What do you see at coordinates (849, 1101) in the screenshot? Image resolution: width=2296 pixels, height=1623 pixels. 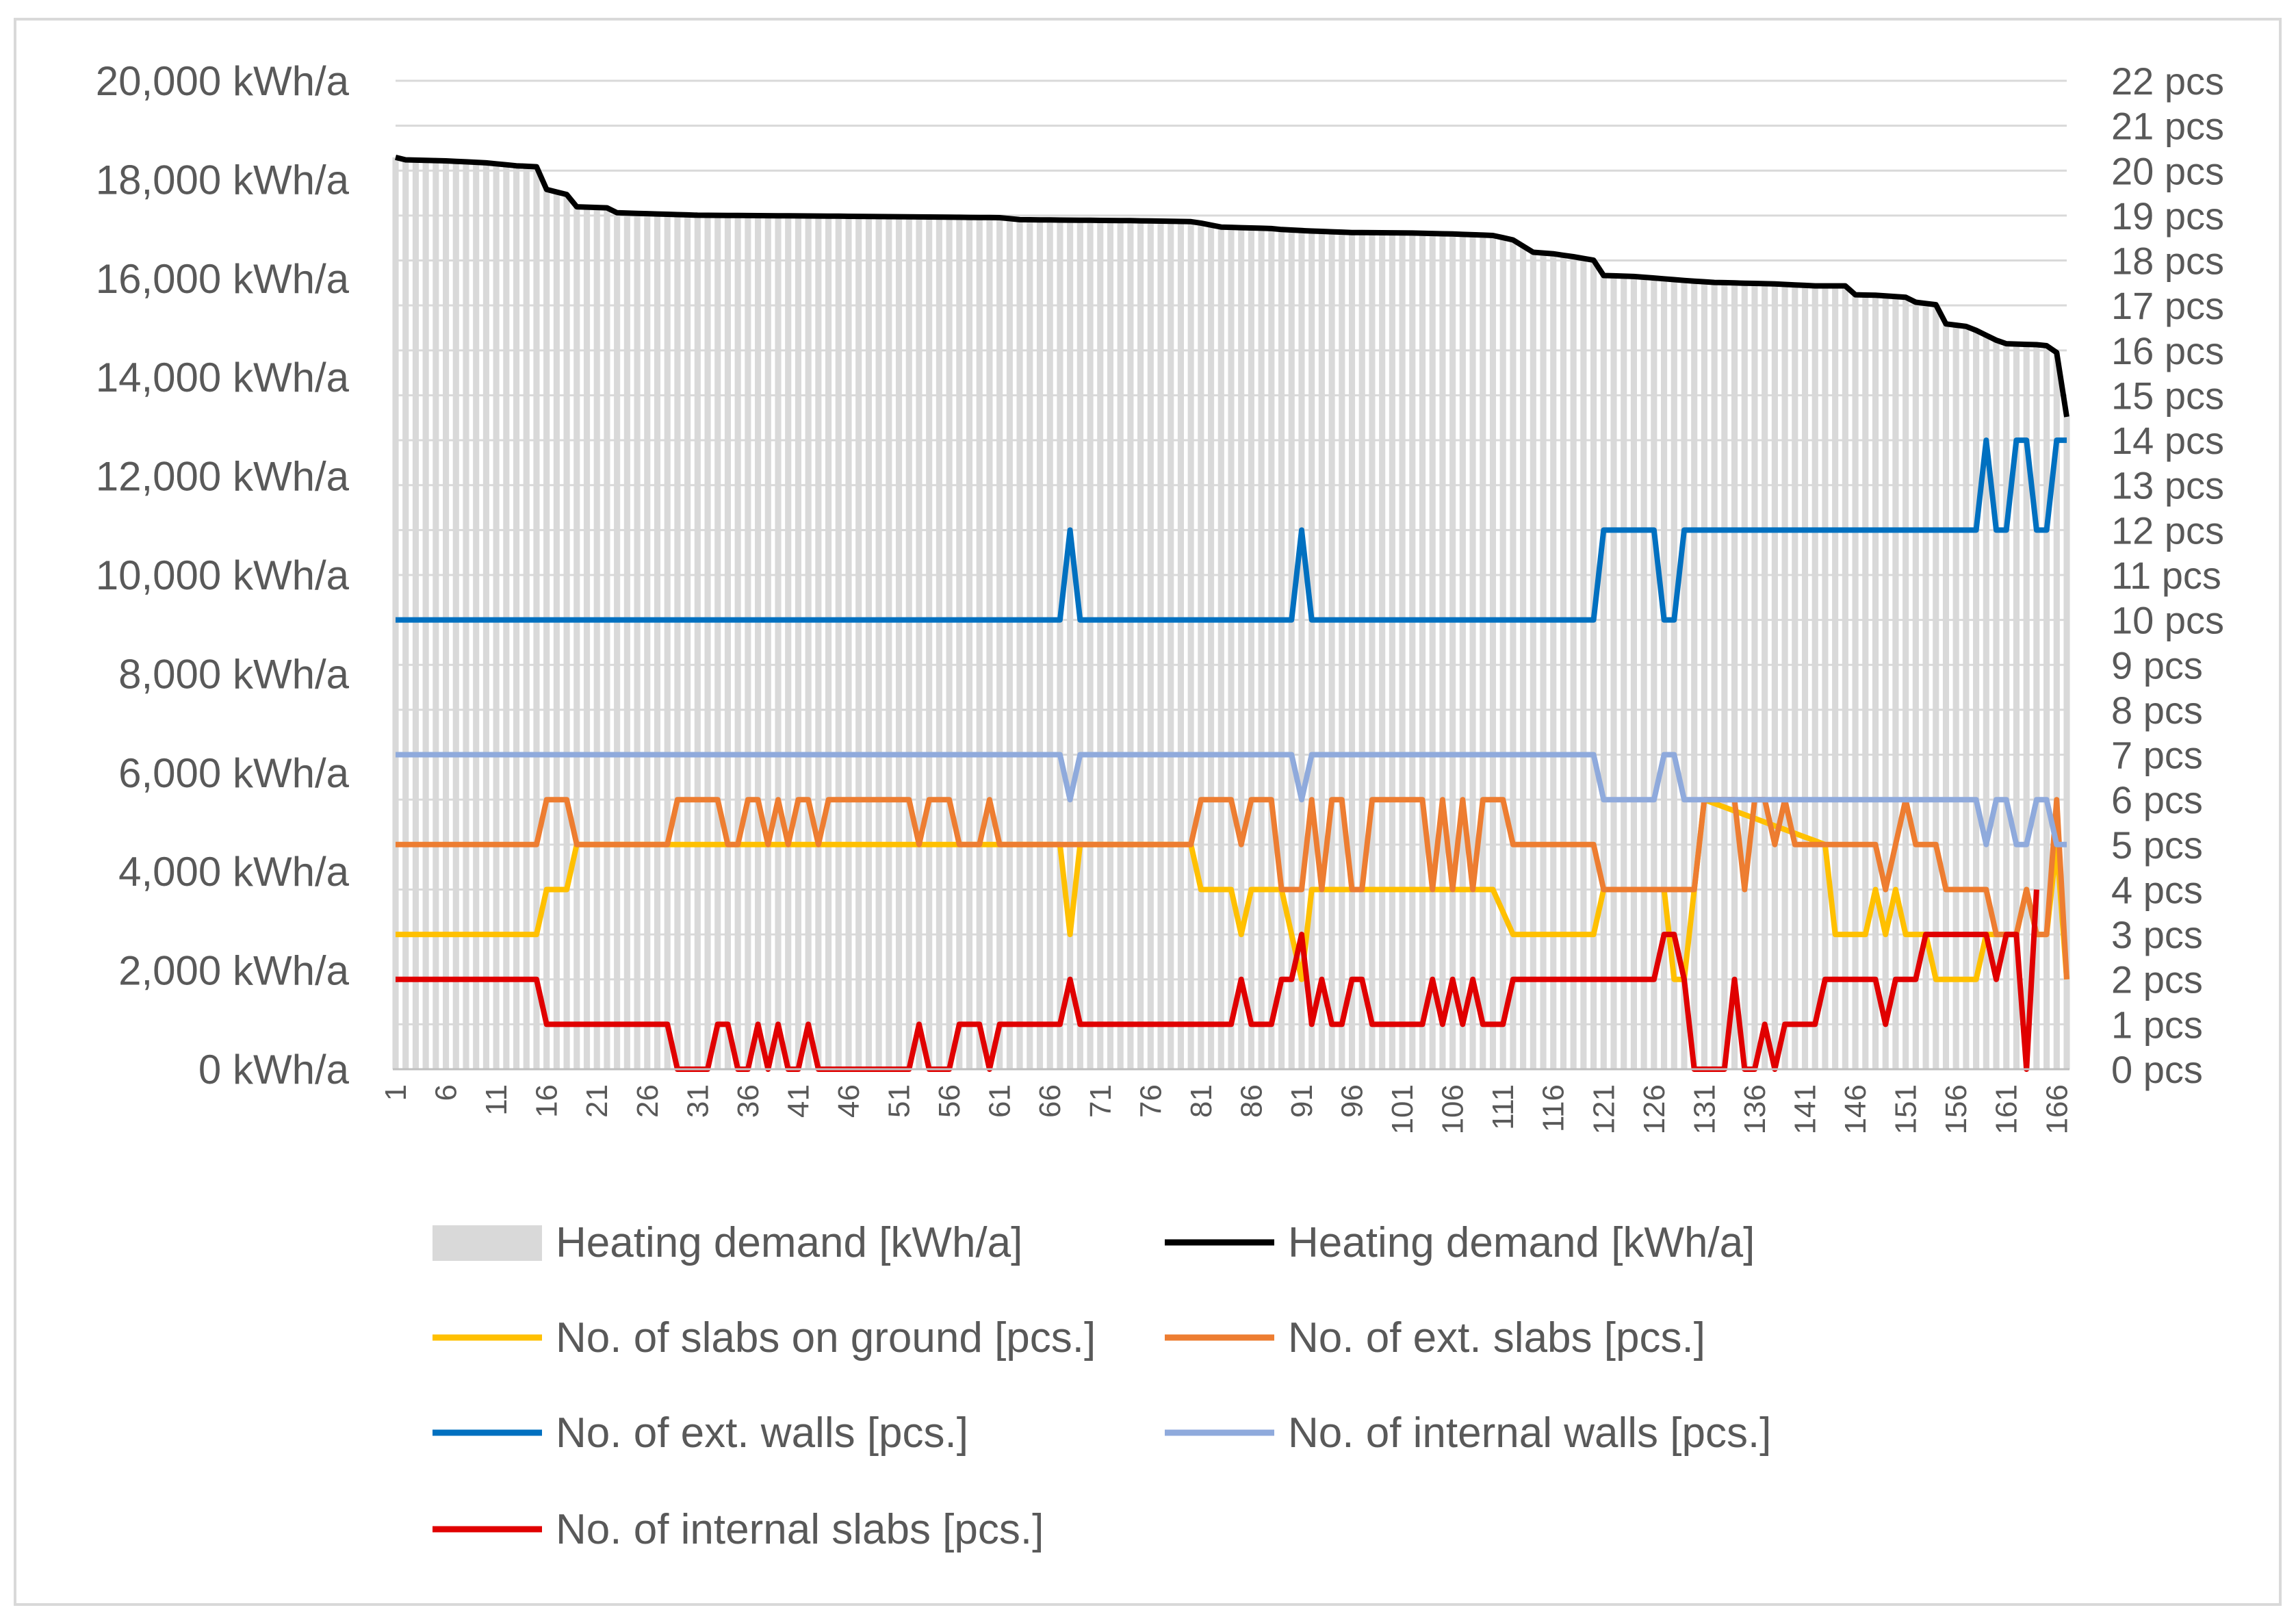 I see `x-tick-label: 46` at bounding box center [849, 1101].